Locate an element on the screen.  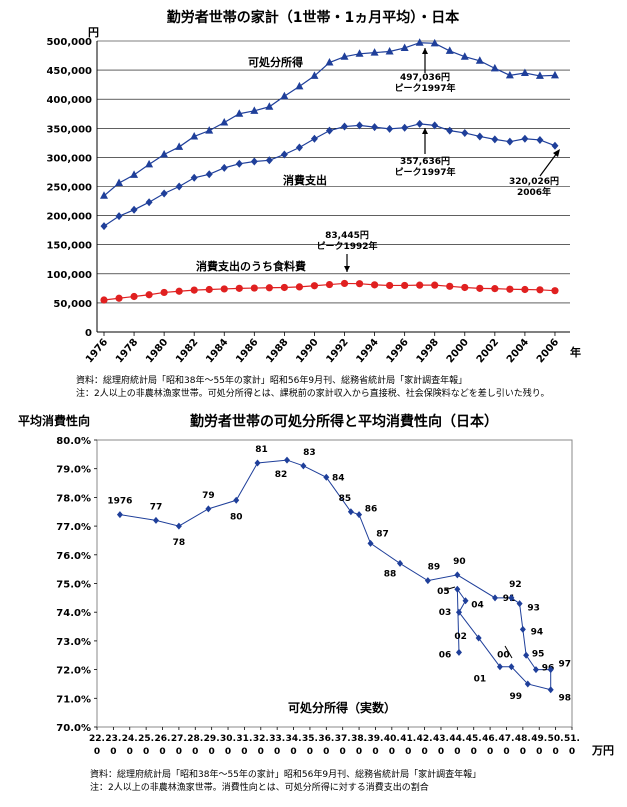
chart2-x-tick-label: 45. is located at coordinates (474, 739).